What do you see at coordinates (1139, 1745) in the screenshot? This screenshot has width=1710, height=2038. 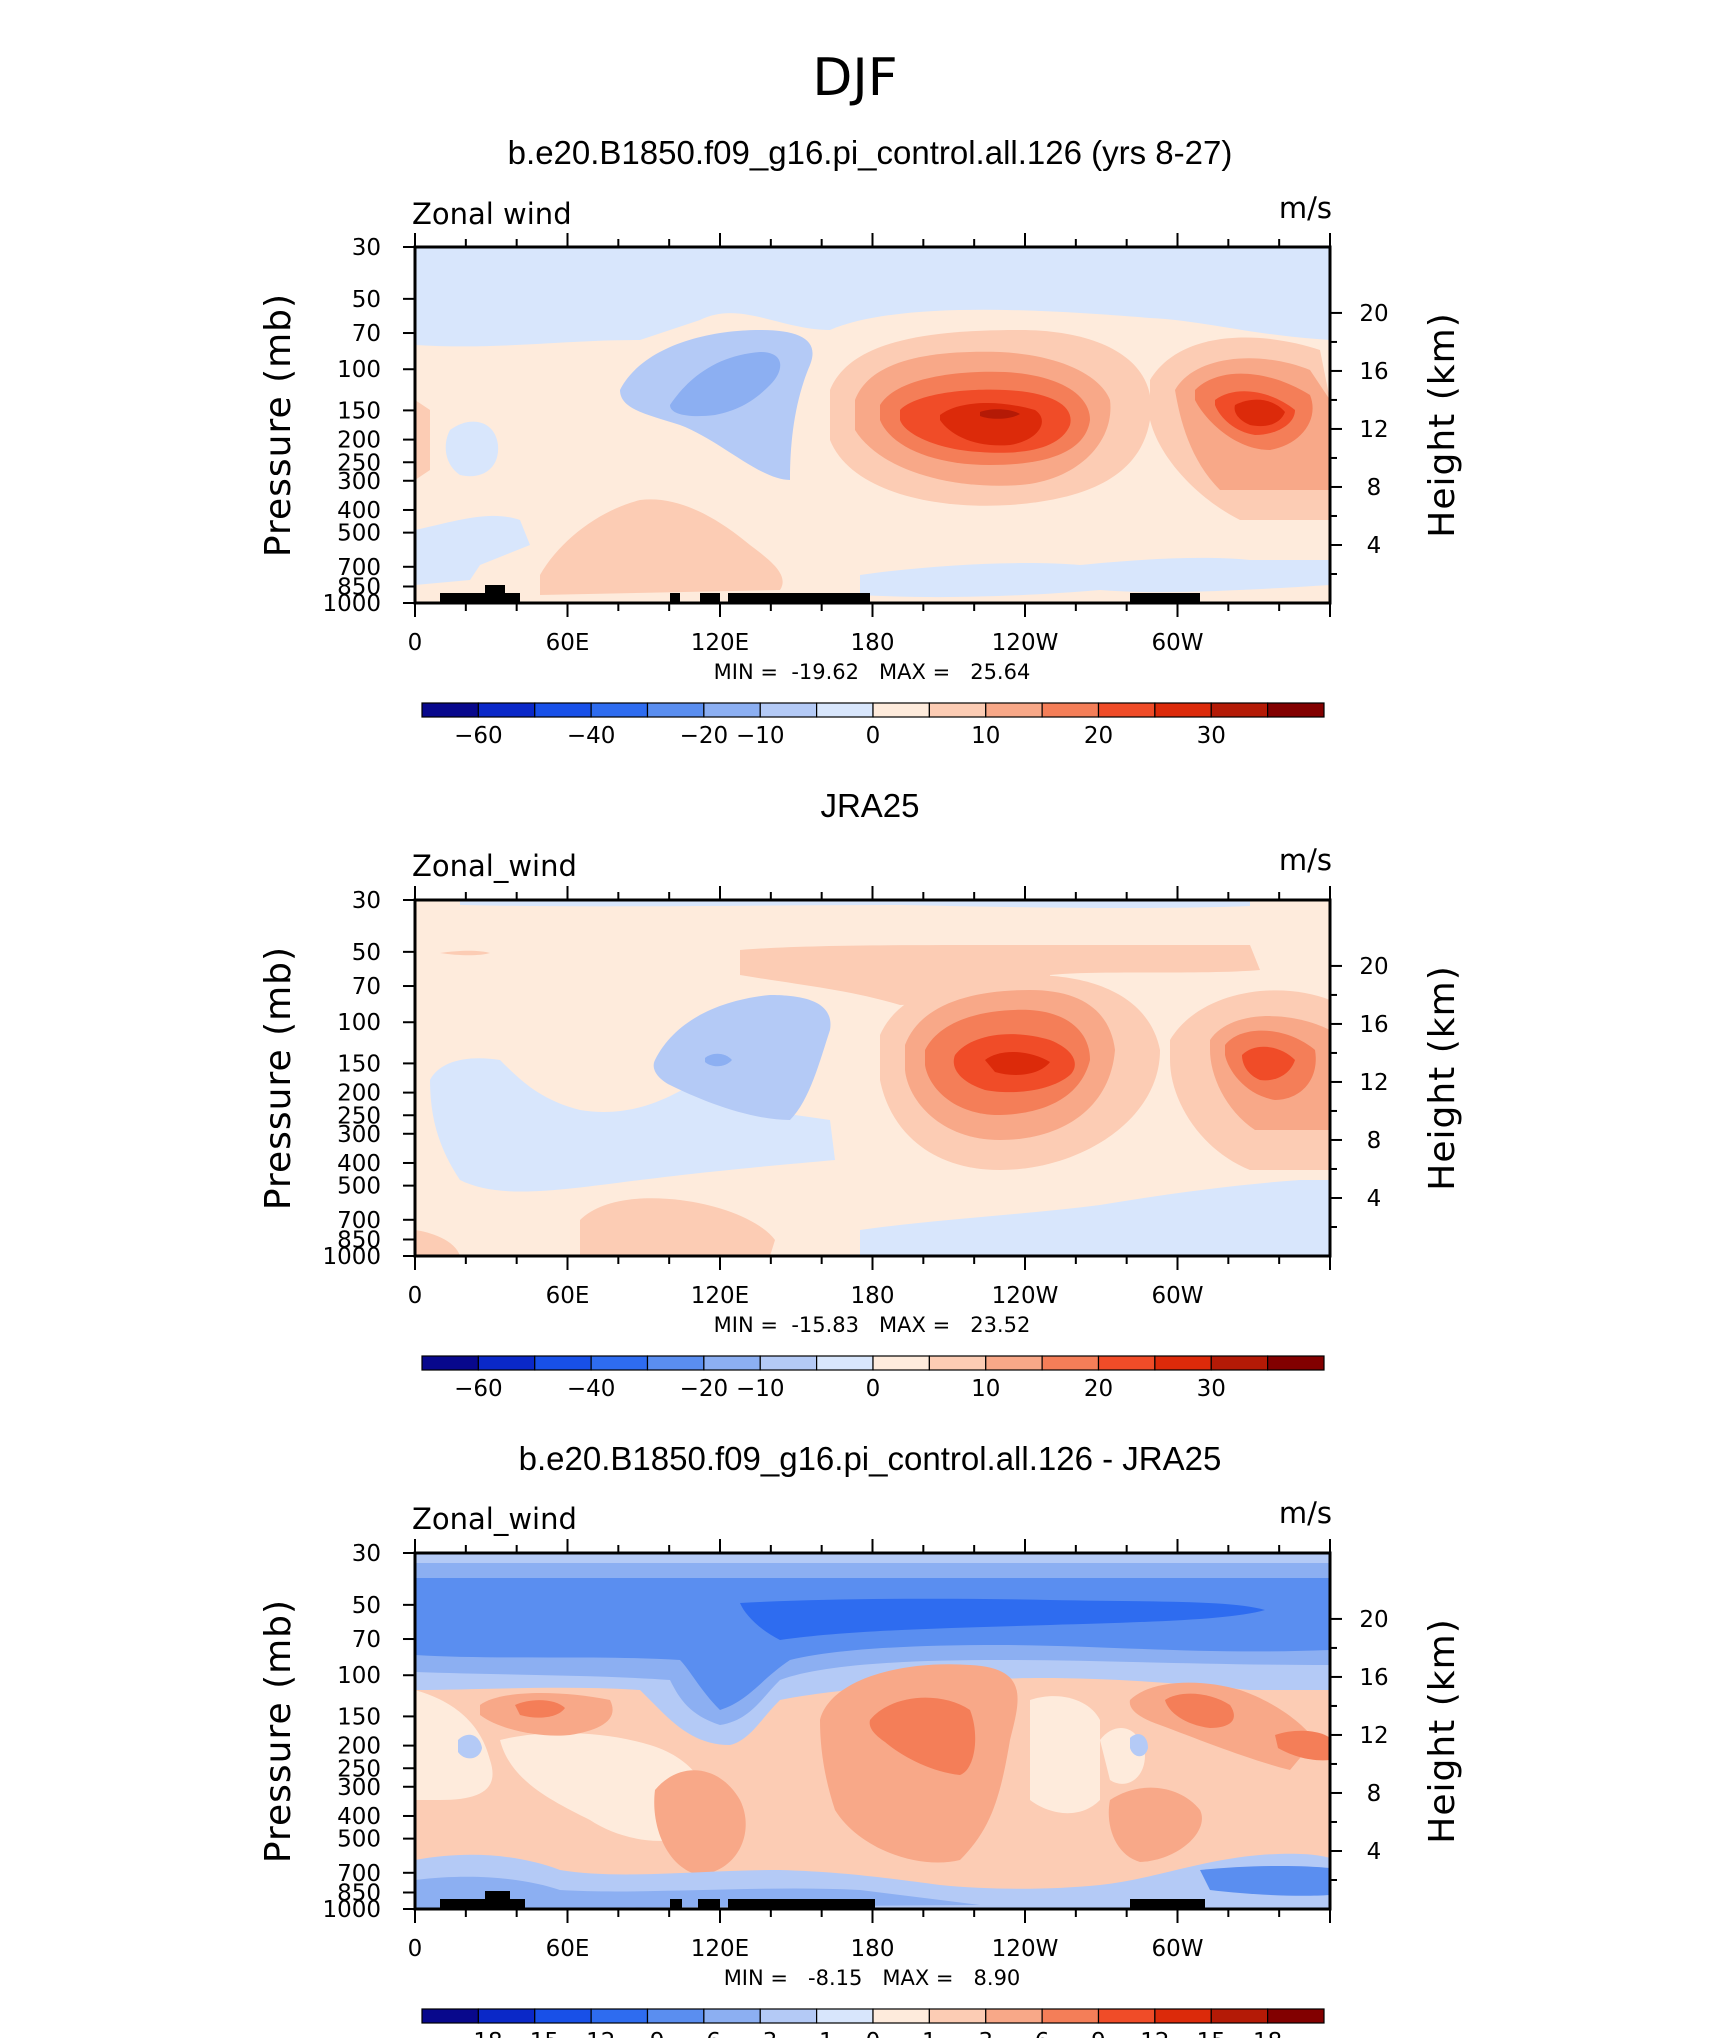 I see `contour-hole-blue-b` at bounding box center [1139, 1745].